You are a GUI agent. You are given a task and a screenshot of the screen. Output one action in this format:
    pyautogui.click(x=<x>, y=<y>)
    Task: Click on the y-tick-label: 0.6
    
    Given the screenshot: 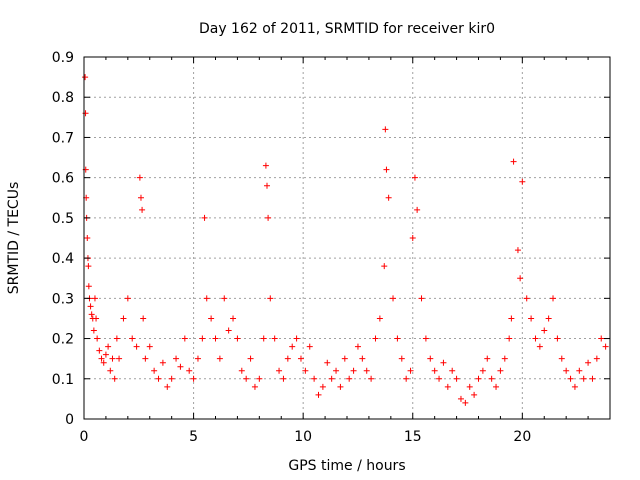 What is the action you would take?
    pyautogui.click(x=63, y=179)
    